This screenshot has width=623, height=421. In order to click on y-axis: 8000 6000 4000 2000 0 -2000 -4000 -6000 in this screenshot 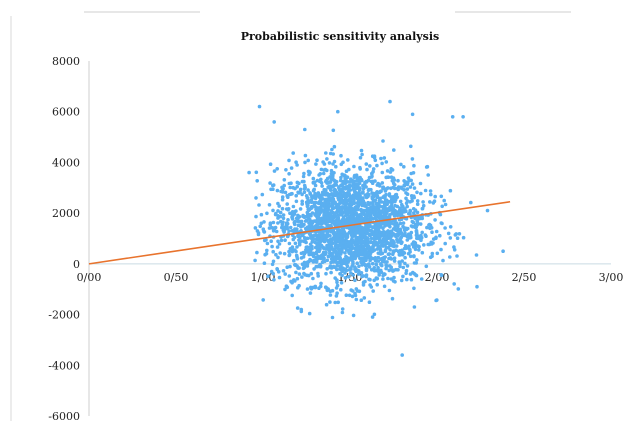, I will do `click(69, 238)`.